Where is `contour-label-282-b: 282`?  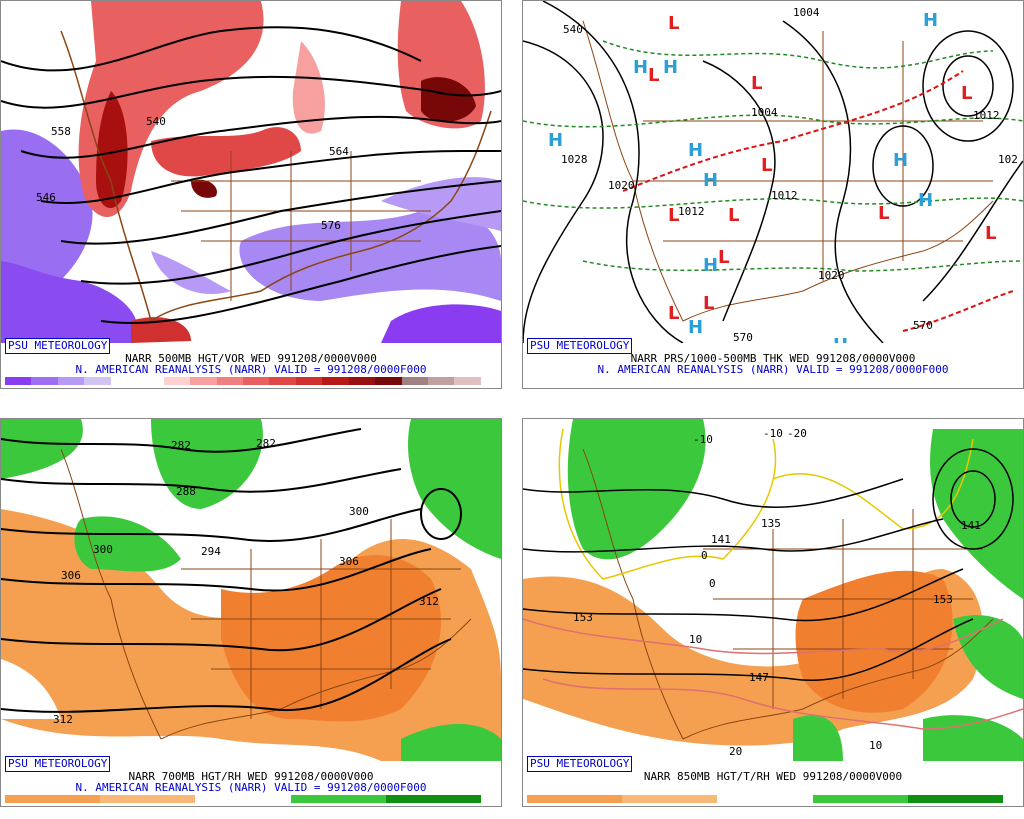
contour-label-282-b: 282 is located at coordinates (266, 443).